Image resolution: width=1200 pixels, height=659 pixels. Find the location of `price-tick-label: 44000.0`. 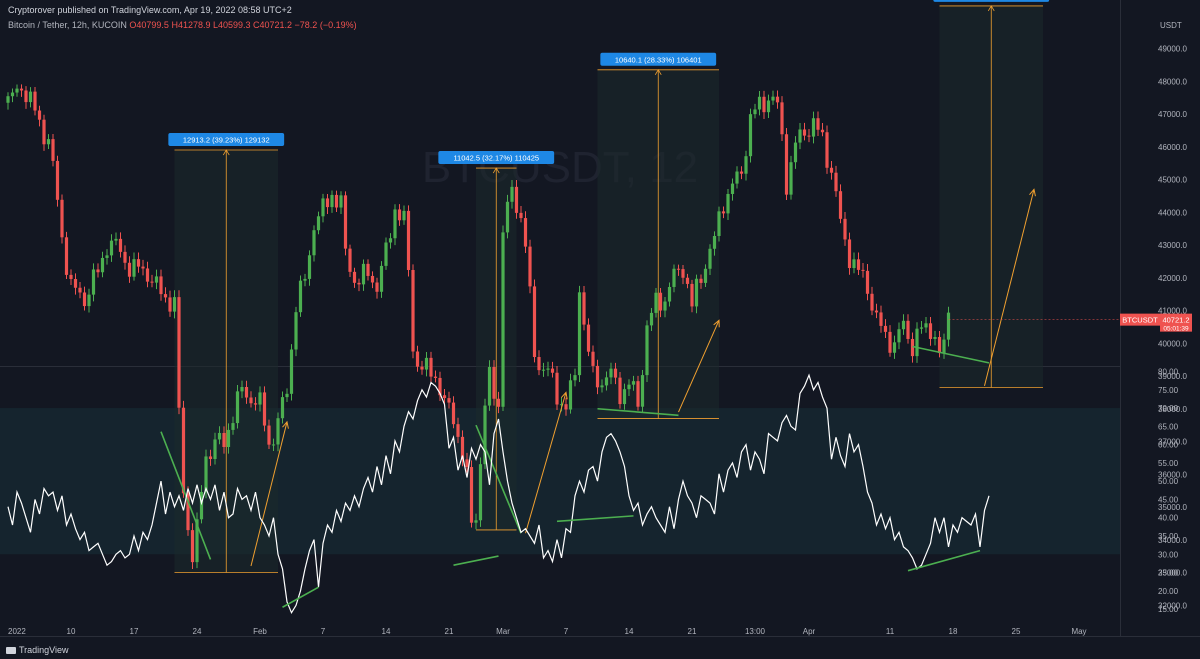

price-tick-label: 44000.0 is located at coordinates (1172, 212).